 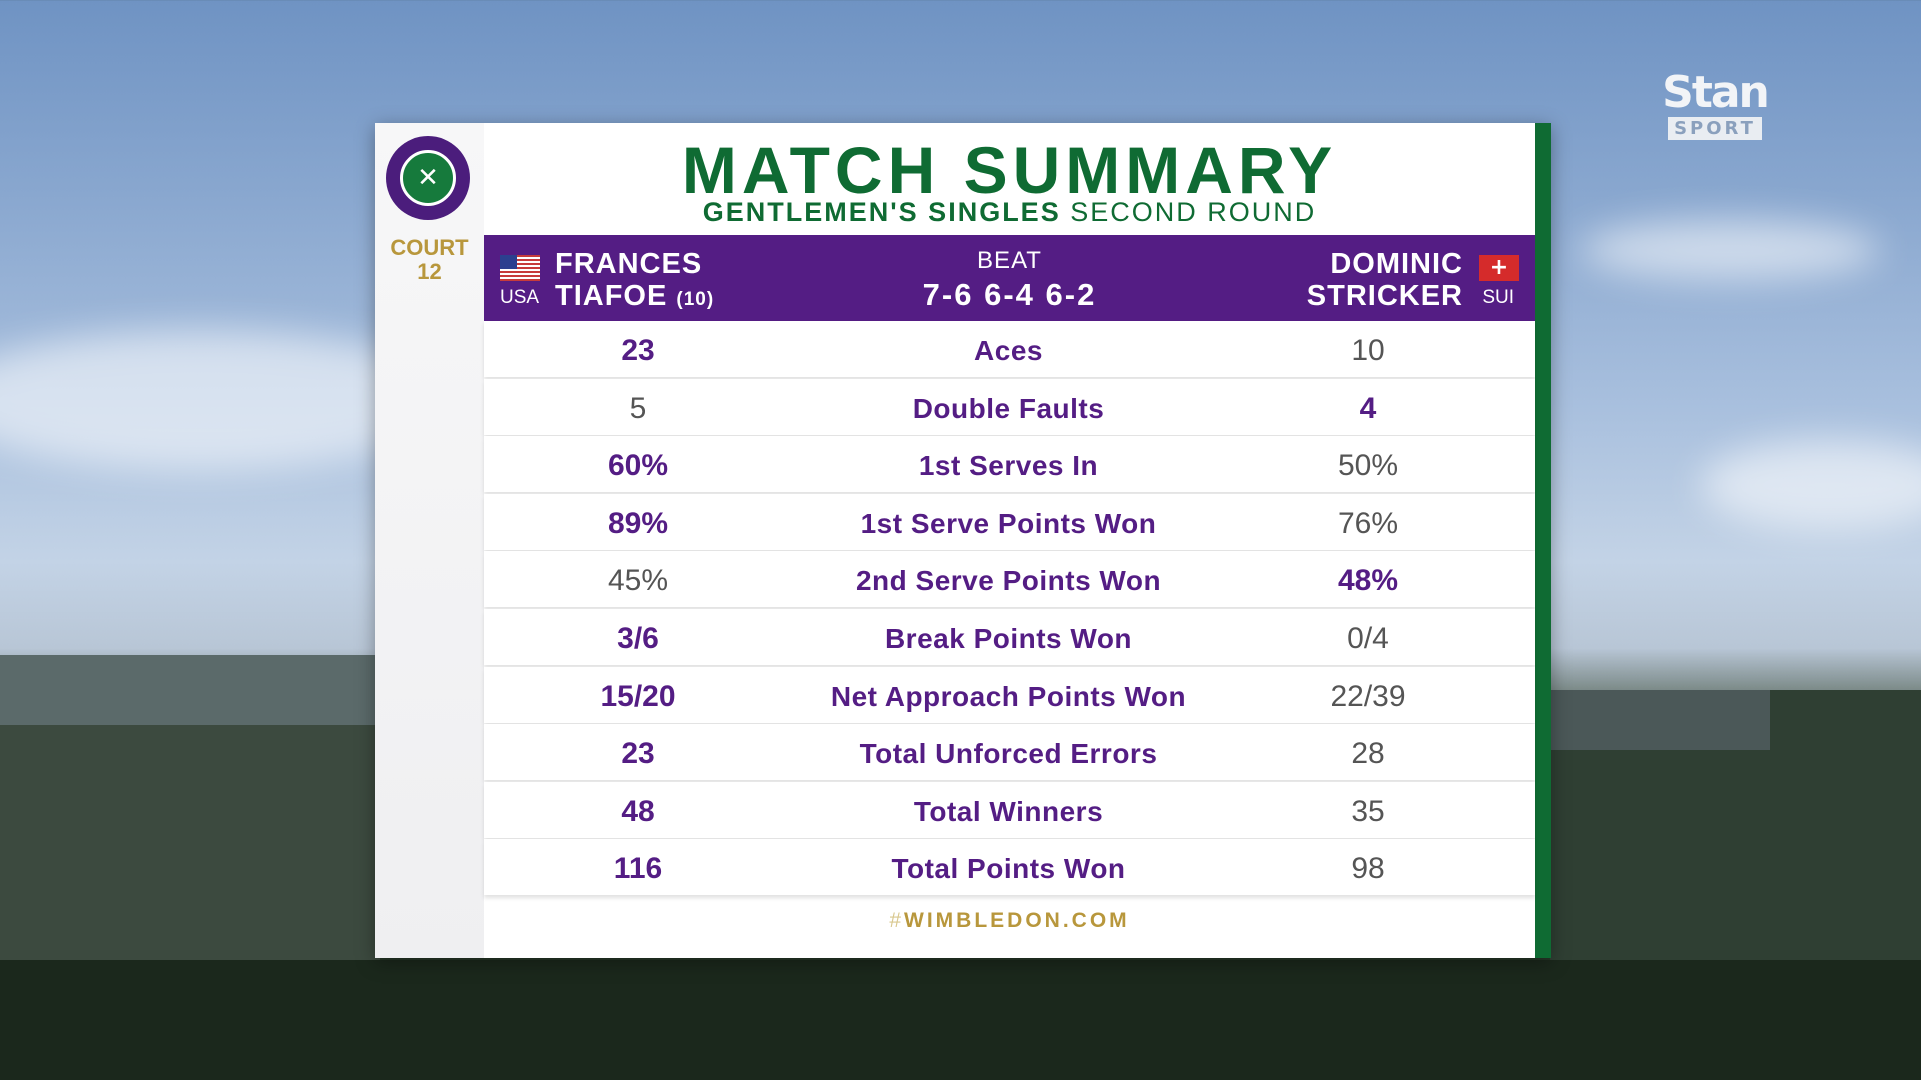 I want to click on stat-row: 45% 2nd Serve Points Won 48%, so click(x=1009, y=579).